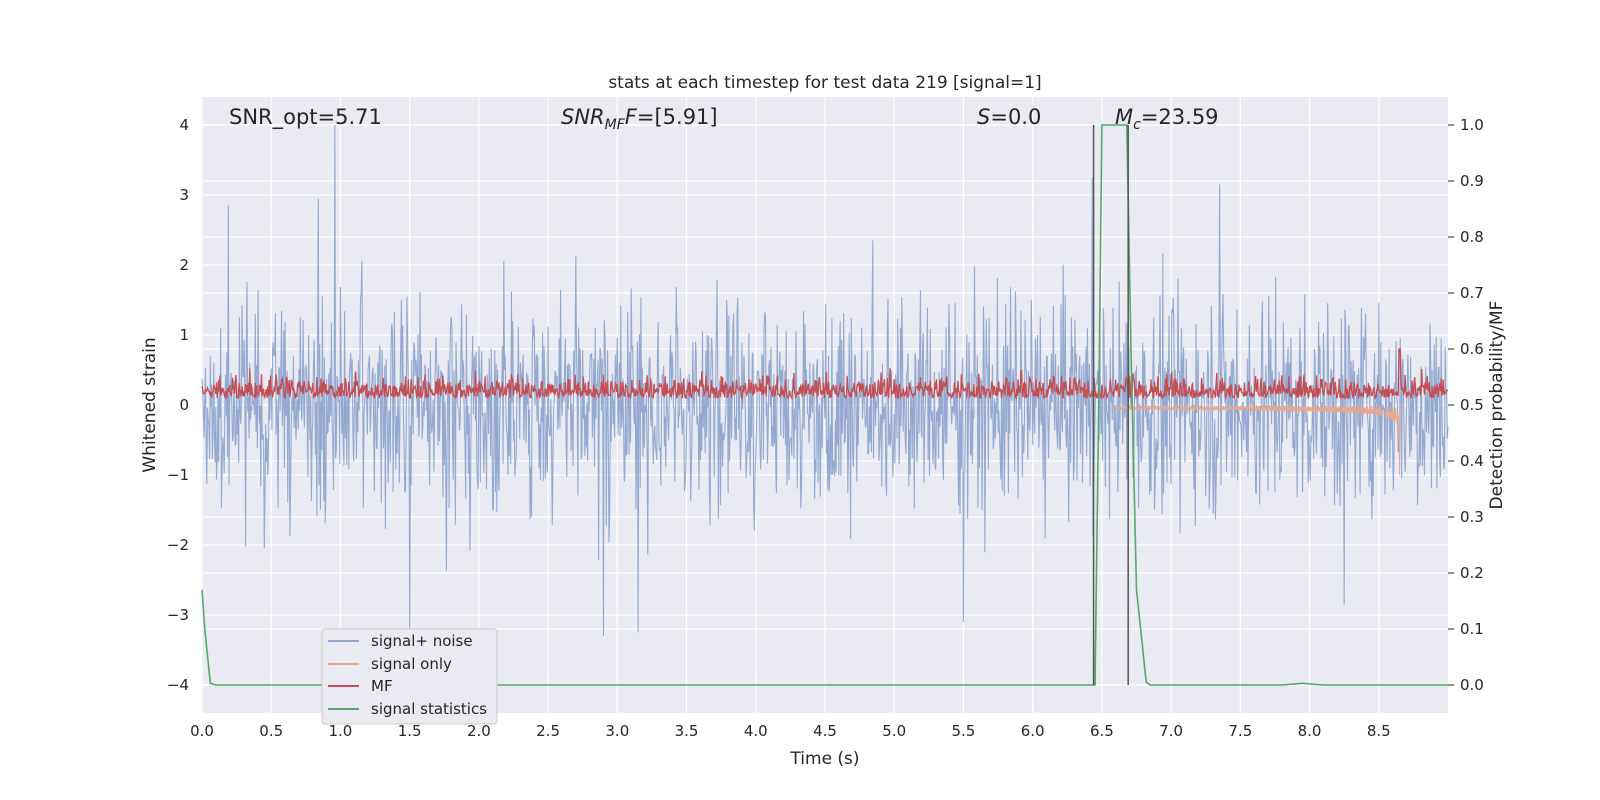  Describe the element at coordinates (617, 731) in the screenshot. I see `x-tick-label-6: 3.0` at that location.